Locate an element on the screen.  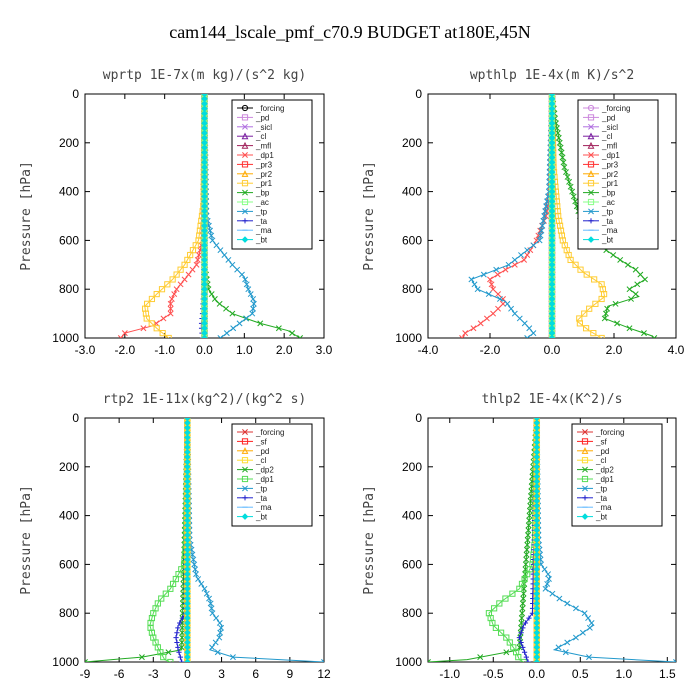
legend-label: _cl is located at coordinates (606, 136).